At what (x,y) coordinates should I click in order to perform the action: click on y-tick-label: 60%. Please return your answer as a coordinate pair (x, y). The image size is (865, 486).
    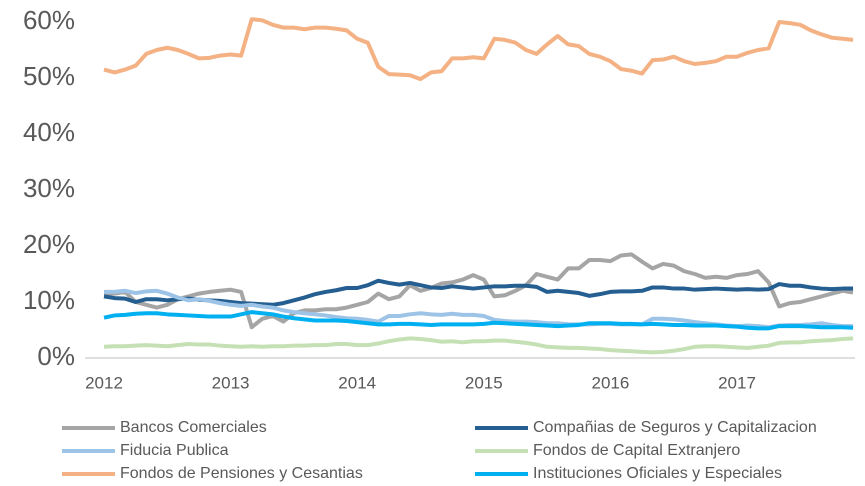
    Looking at the image, I should click on (49, 20).